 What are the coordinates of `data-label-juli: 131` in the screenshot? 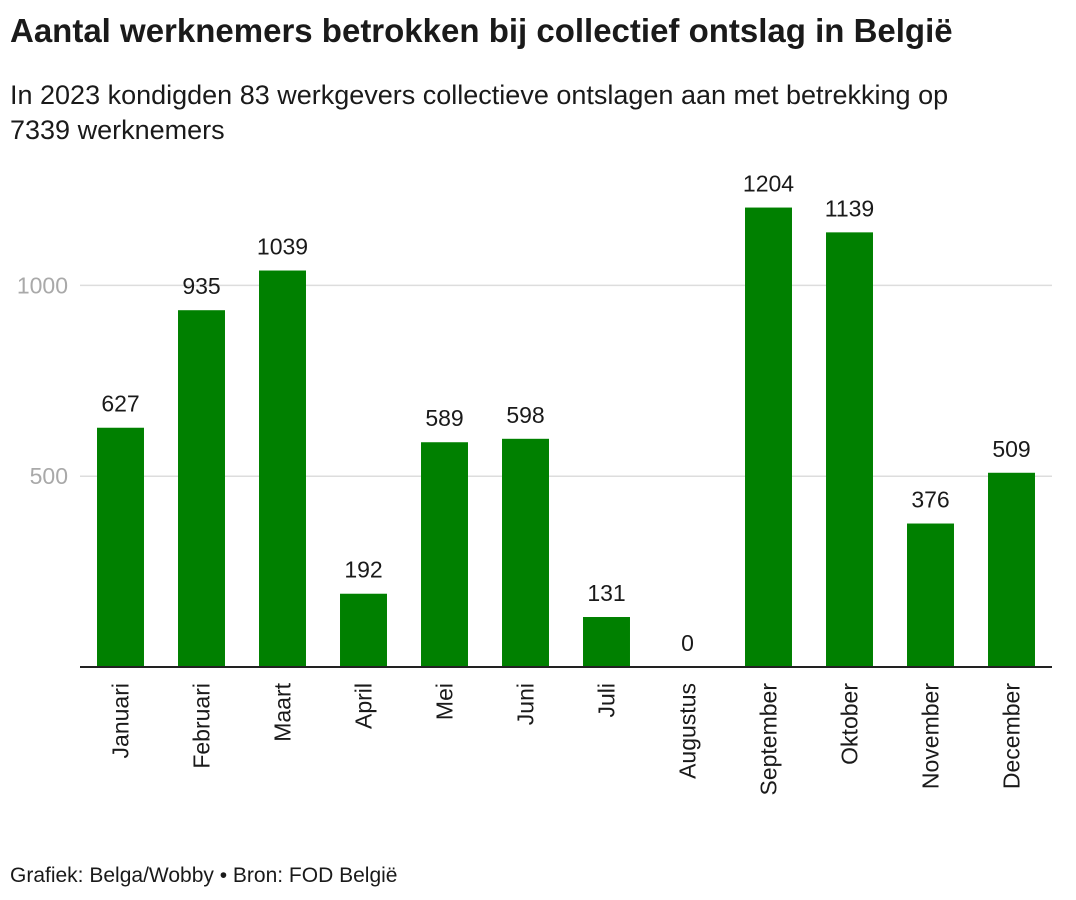 It's located at (606, 593).